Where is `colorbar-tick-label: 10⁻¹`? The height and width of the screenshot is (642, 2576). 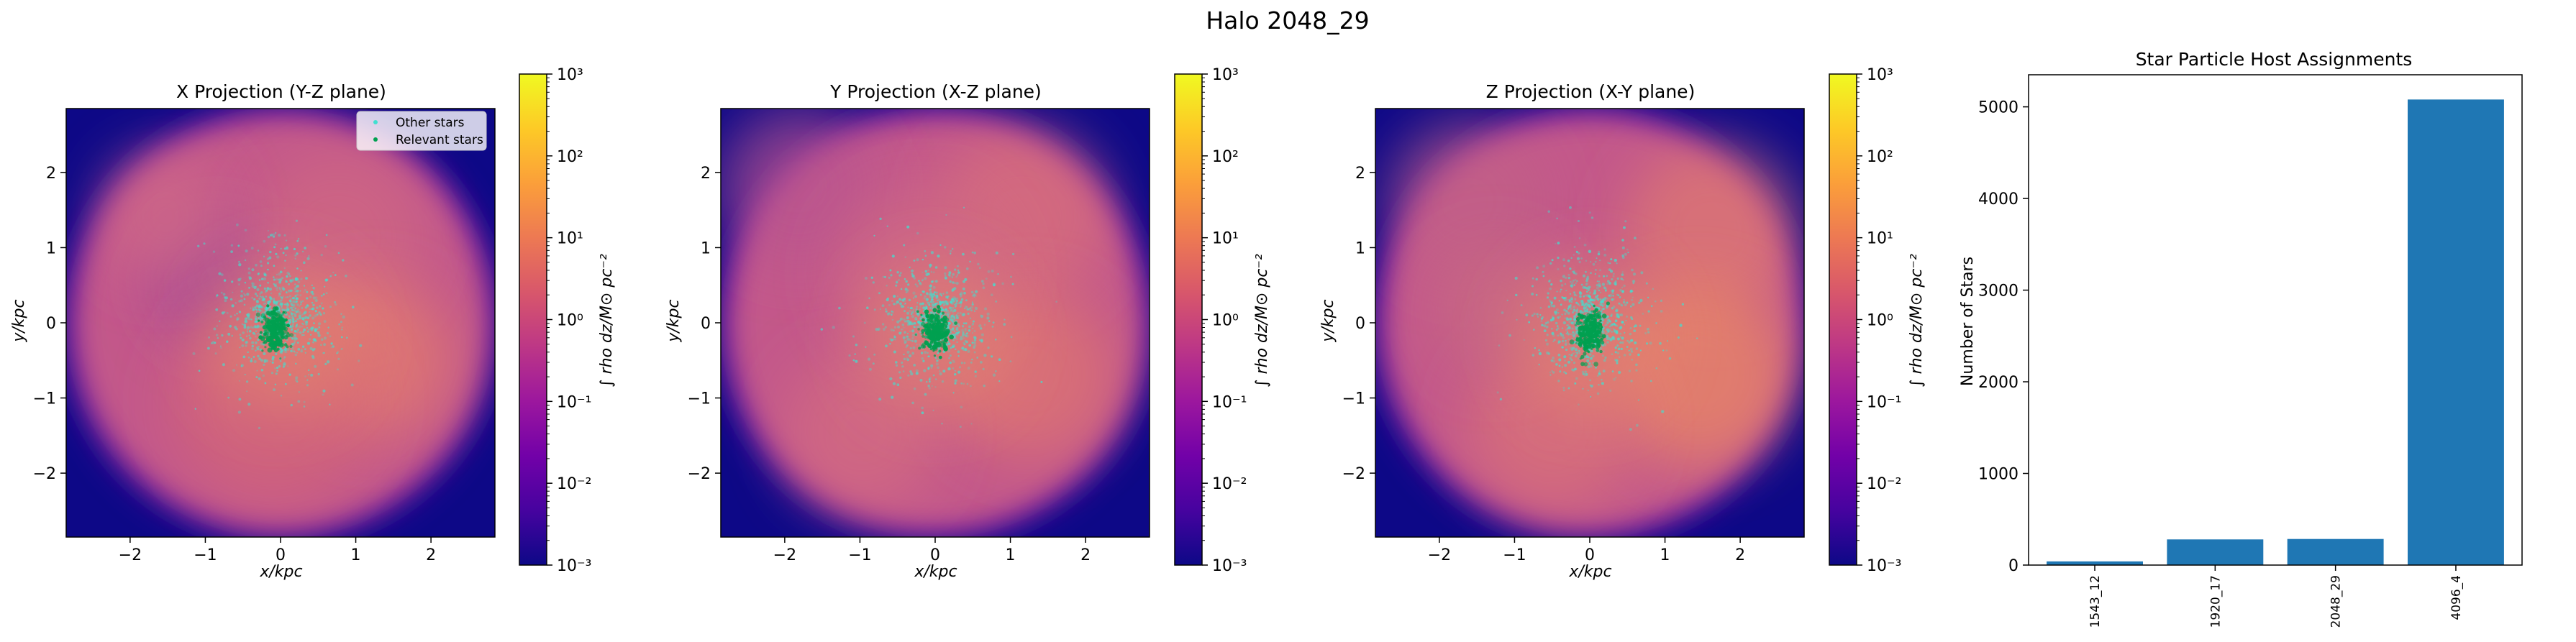 colorbar-tick-label: 10⁻¹ is located at coordinates (1229, 402).